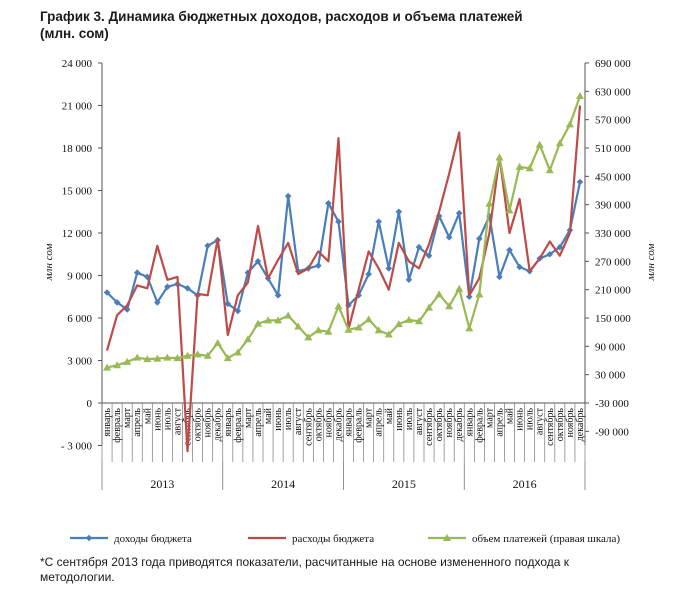 The height and width of the screenshot is (597, 680). I want to click on right-tick-label: 690 000, so click(613, 64).